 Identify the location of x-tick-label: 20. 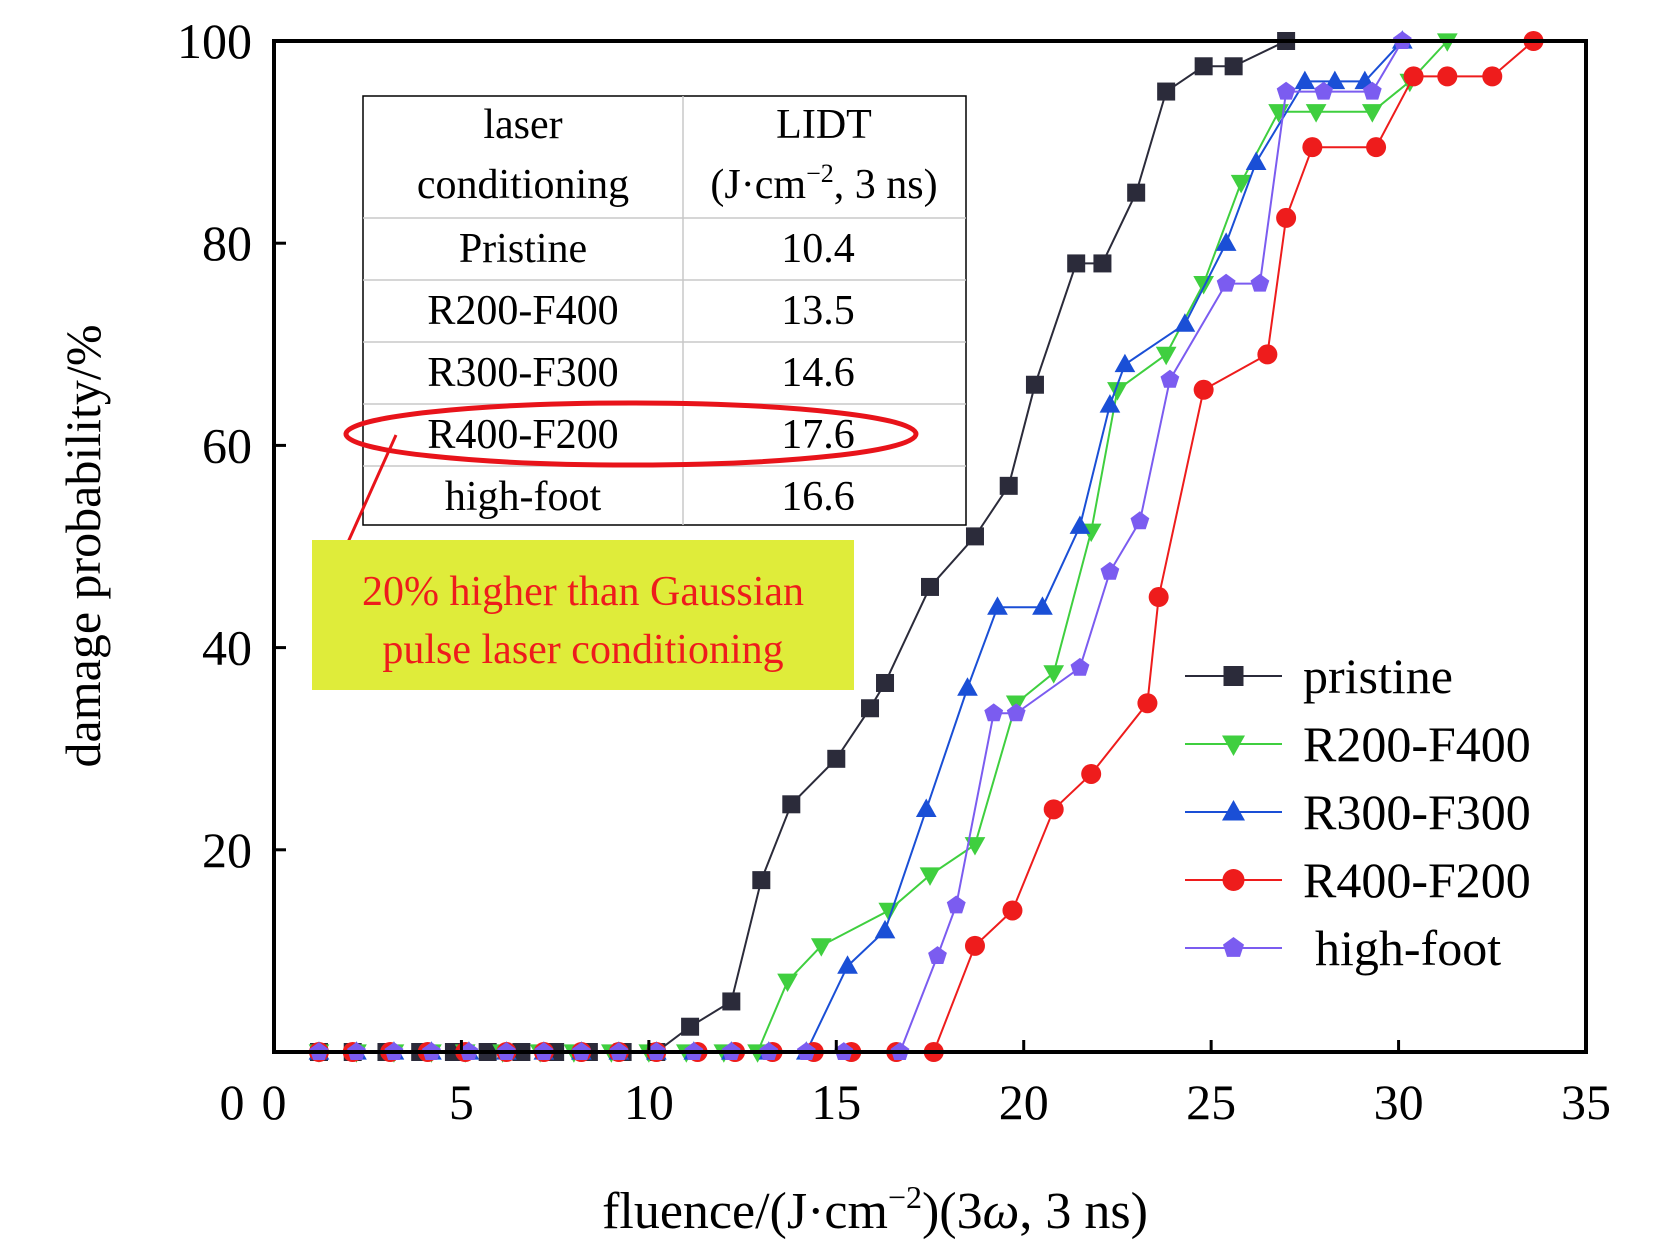
(1024, 1102).